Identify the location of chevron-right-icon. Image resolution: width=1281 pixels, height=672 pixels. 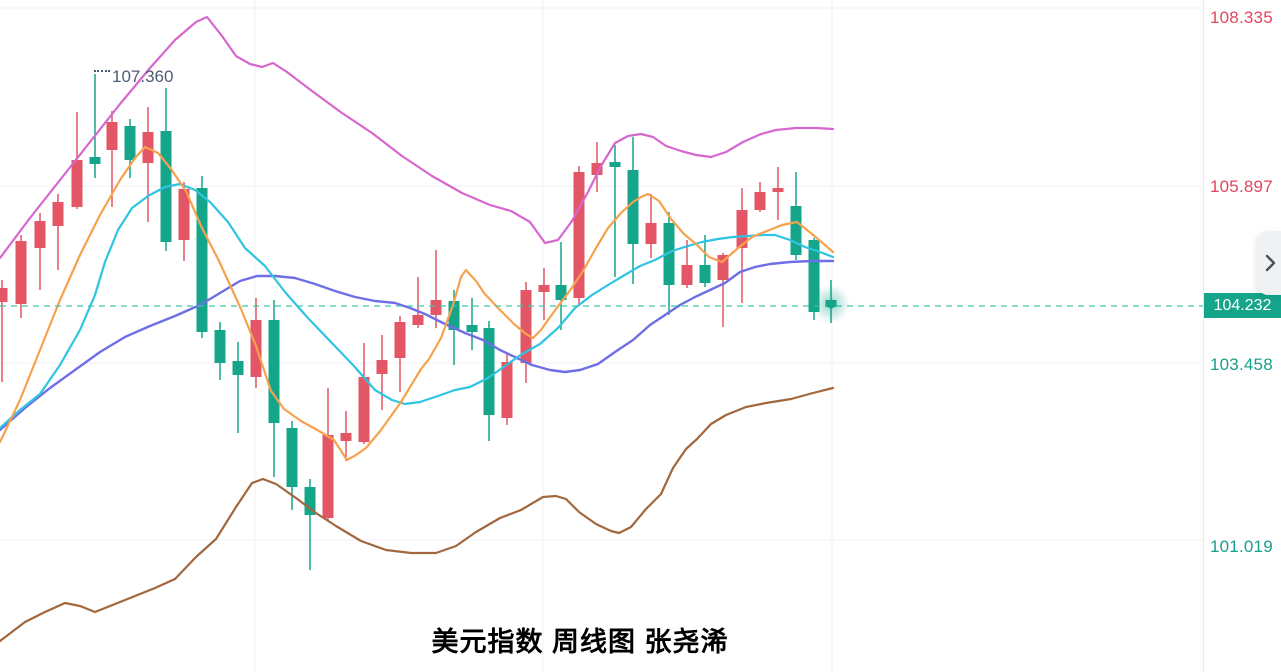
(1270, 263).